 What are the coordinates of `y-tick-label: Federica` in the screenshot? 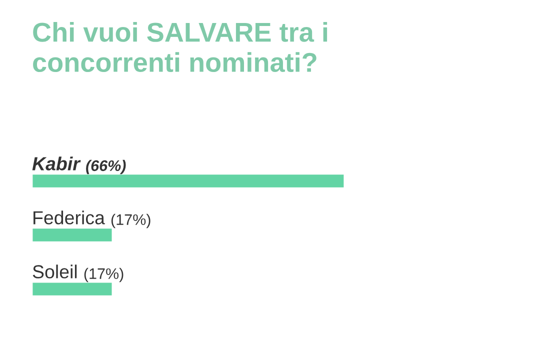 It's located at (69, 217).